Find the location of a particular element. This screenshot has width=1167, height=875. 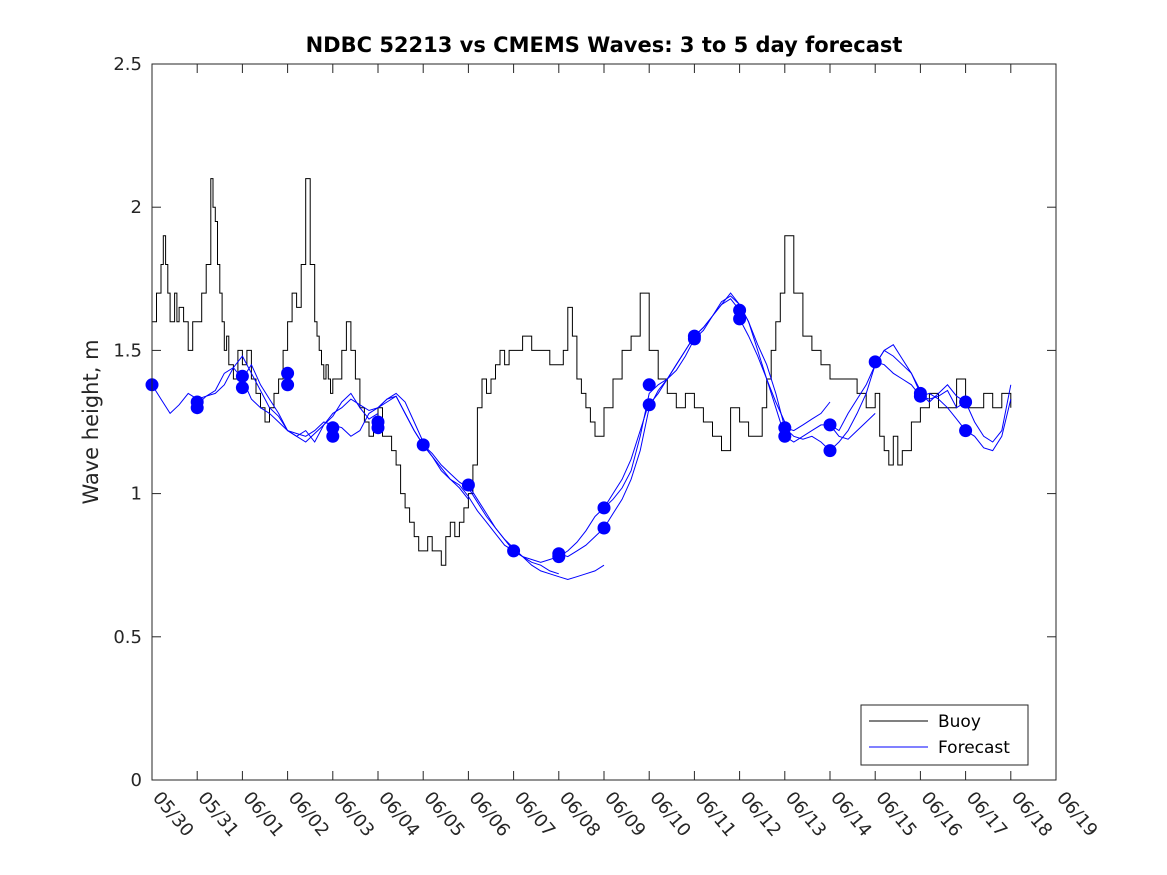

x-tick-label: 06/18 is located at coordinates (1031, 814).